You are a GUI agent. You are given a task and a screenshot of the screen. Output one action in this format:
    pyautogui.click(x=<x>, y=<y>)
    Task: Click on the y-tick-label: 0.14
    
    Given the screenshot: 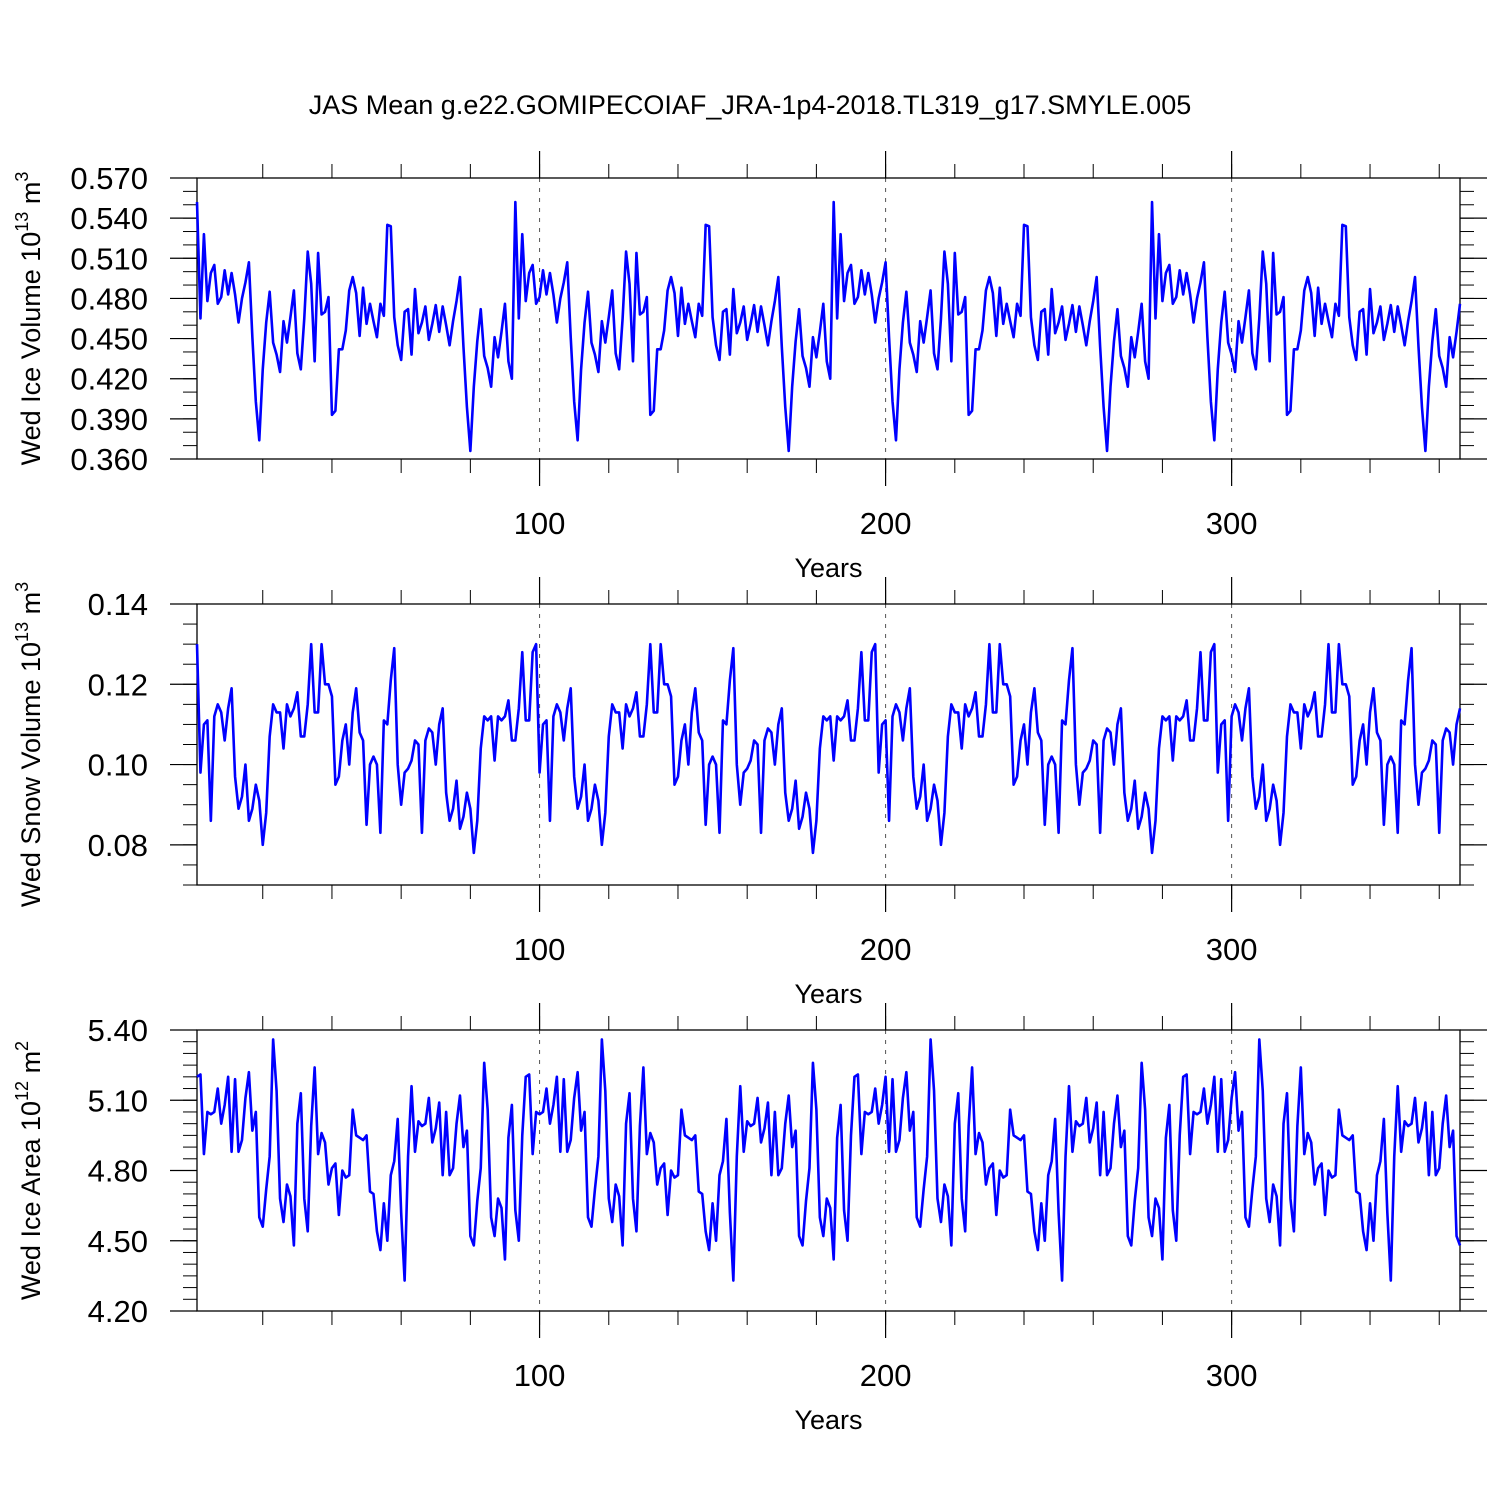 What is the action you would take?
    pyautogui.click(x=118, y=604)
    